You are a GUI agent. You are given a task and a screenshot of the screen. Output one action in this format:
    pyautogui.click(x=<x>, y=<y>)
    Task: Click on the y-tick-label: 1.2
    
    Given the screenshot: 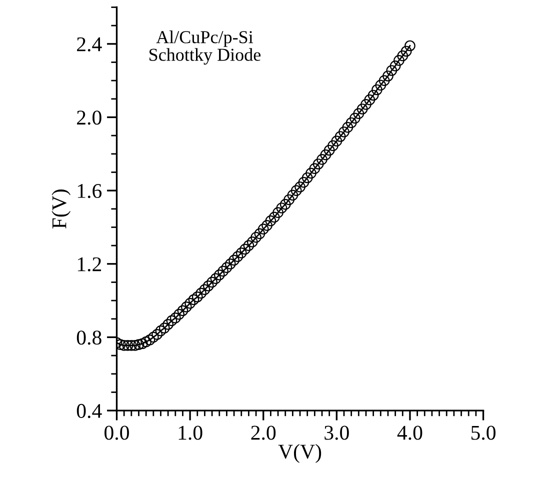 What is the action you would take?
    pyautogui.click(x=90, y=264)
    